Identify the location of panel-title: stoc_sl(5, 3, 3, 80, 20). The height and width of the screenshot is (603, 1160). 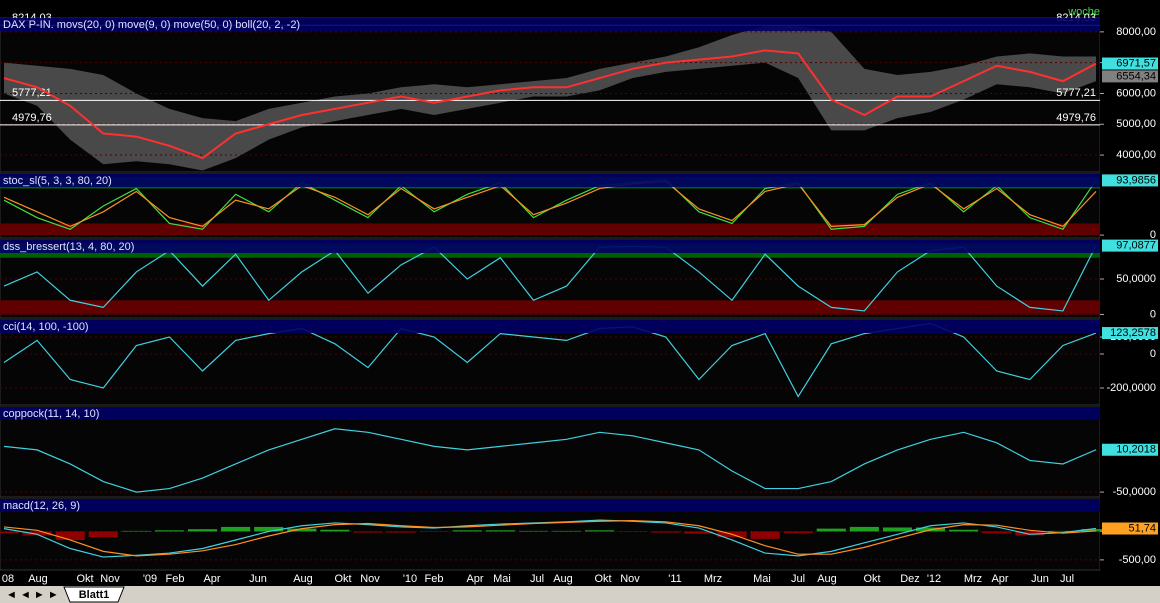
(57, 181).